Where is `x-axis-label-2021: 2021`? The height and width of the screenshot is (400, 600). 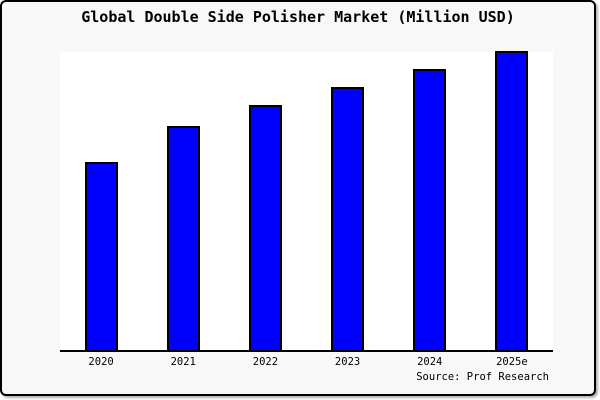 x-axis-label-2021: 2021 is located at coordinates (183, 362).